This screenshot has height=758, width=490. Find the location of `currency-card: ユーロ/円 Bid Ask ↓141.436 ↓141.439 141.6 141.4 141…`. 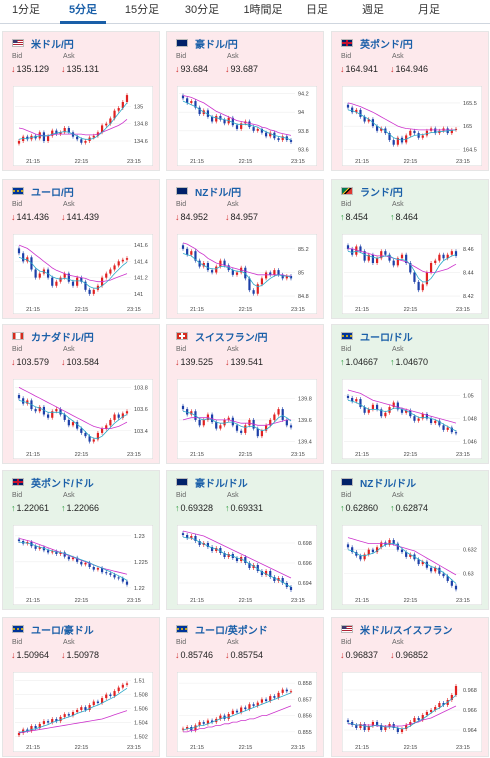

currency-card: ユーロ/円 Bid Ask ↓141.436 ↓141.439 141.6 141.4 141… is located at coordinates (81, 249).